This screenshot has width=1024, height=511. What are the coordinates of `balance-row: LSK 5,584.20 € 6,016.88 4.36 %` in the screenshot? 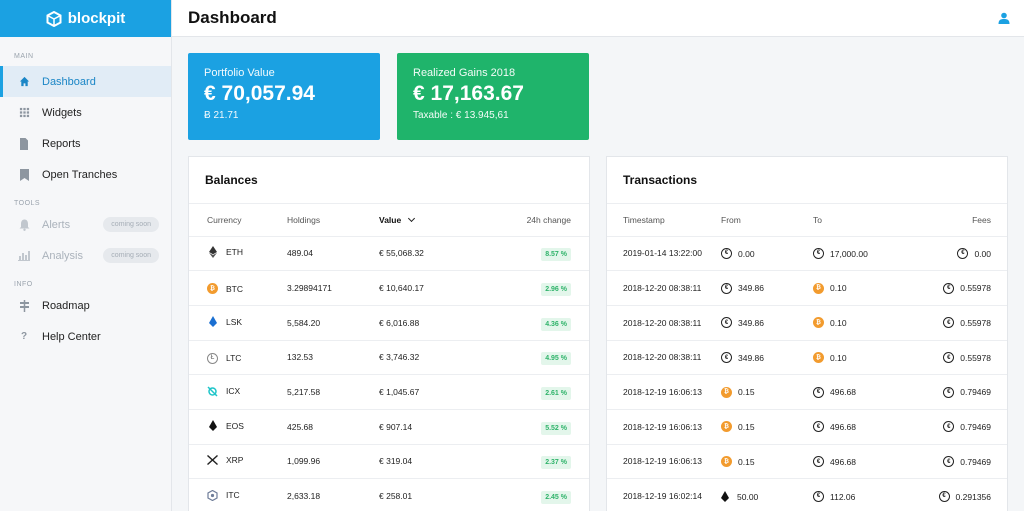 It's located at (389, 323).